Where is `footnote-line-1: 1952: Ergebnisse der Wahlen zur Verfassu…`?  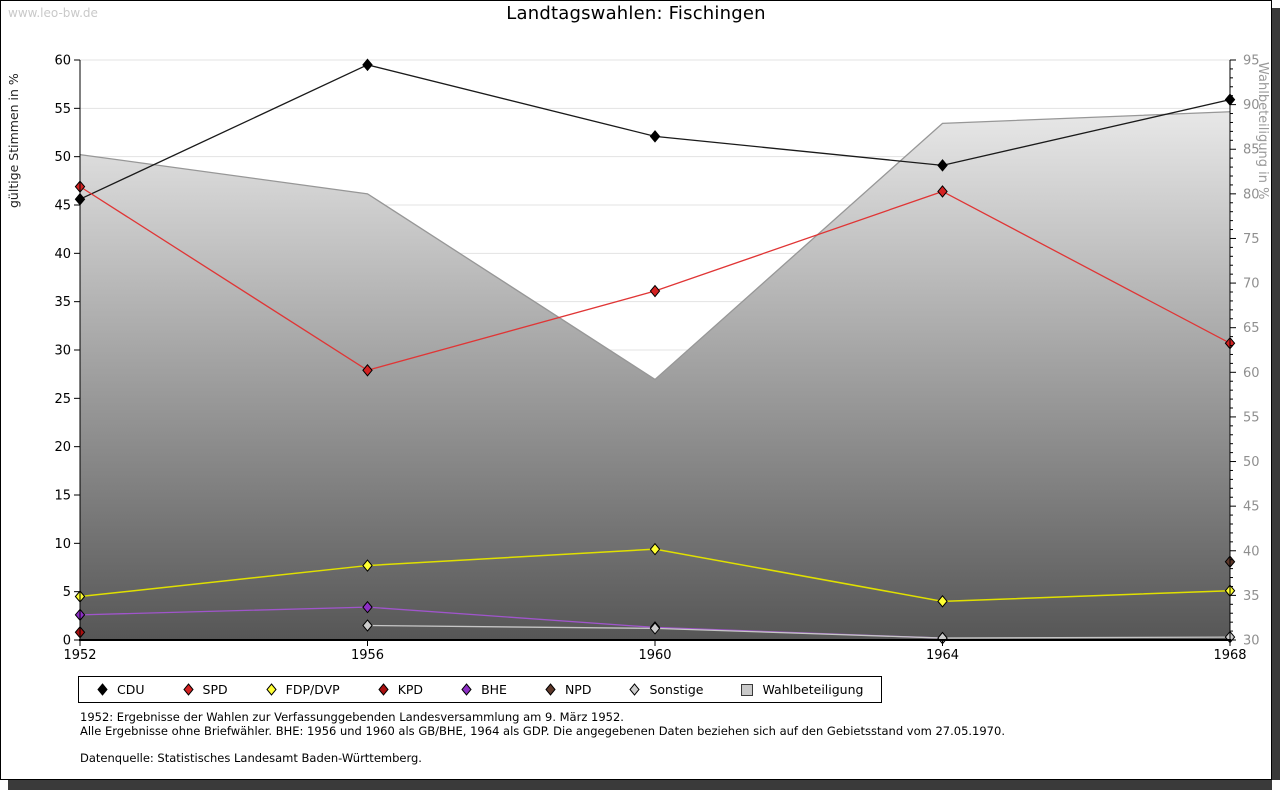 footnote-line-1: 1952: Ergebnisse der Wahlen zur Verfassu… is located at coordinates (352, 717).